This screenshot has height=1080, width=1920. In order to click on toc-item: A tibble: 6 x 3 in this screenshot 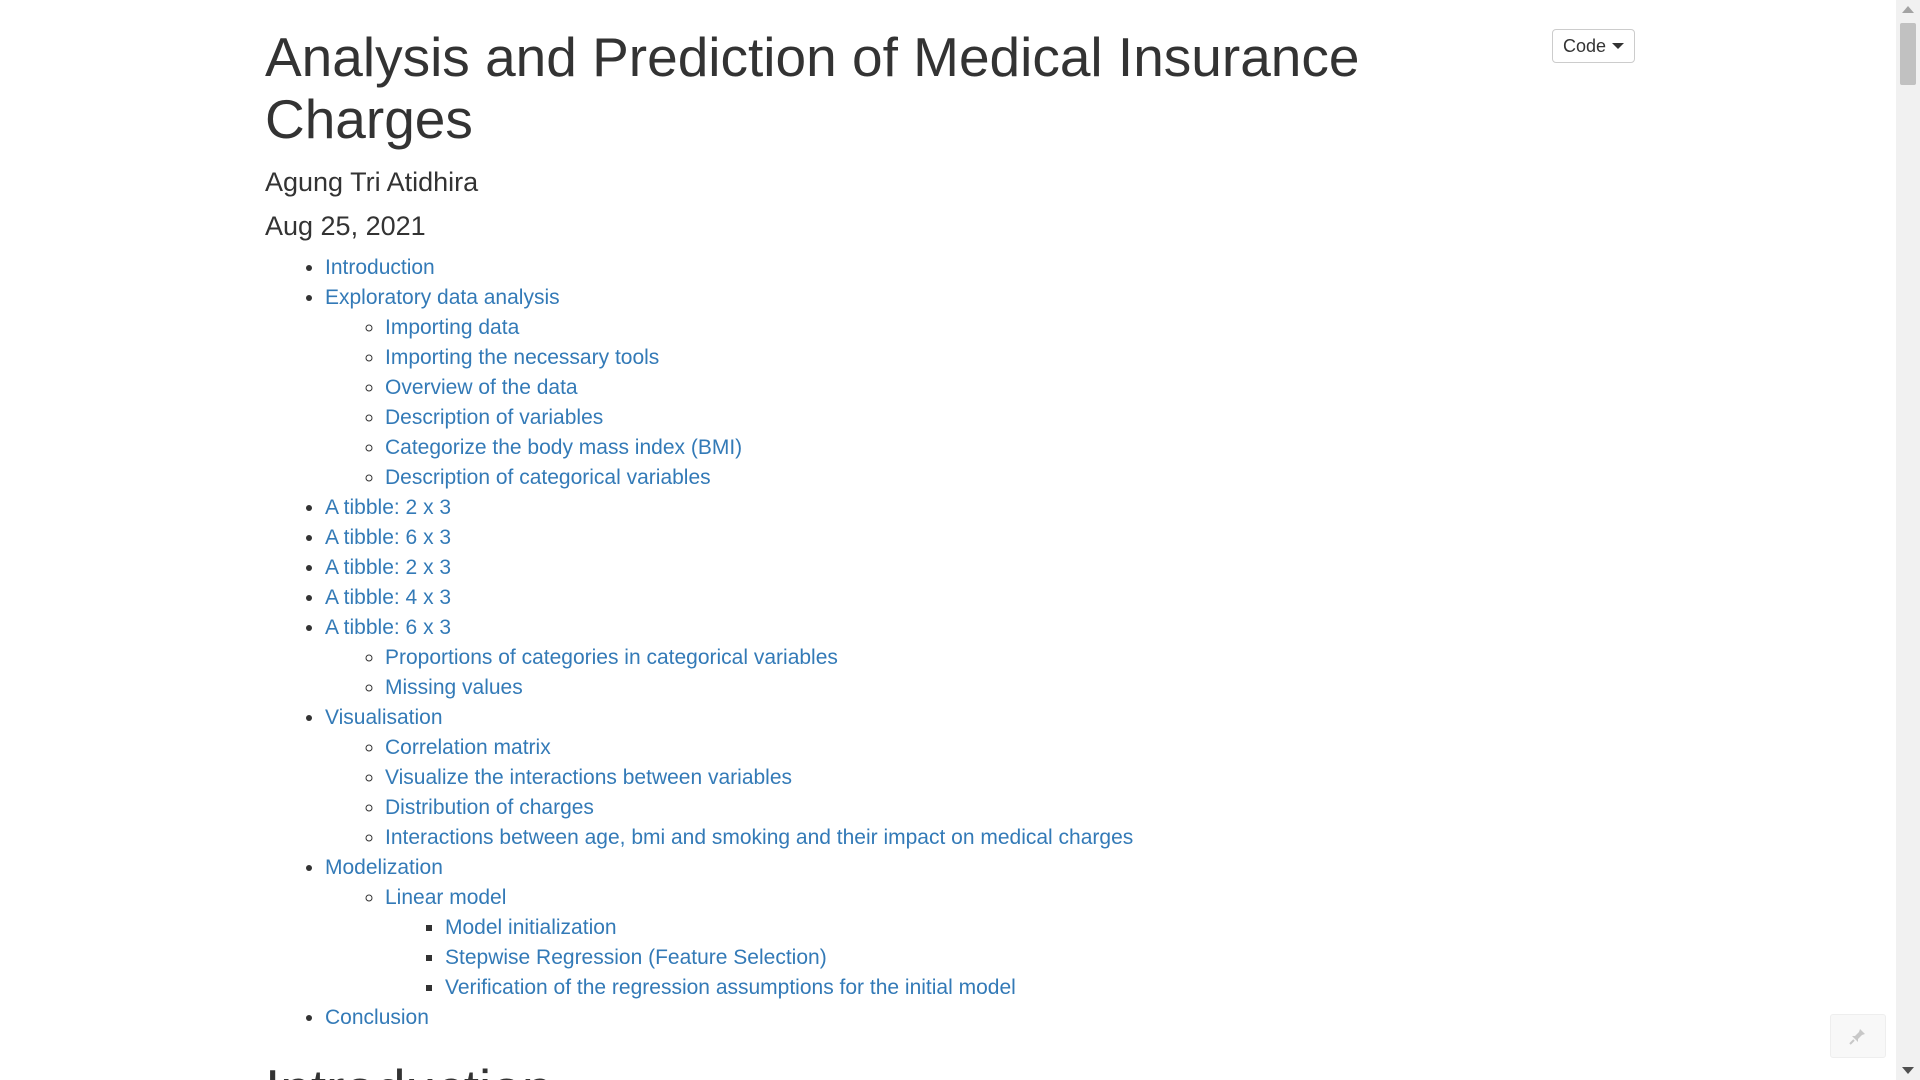, I will do `click(980, 538)`.